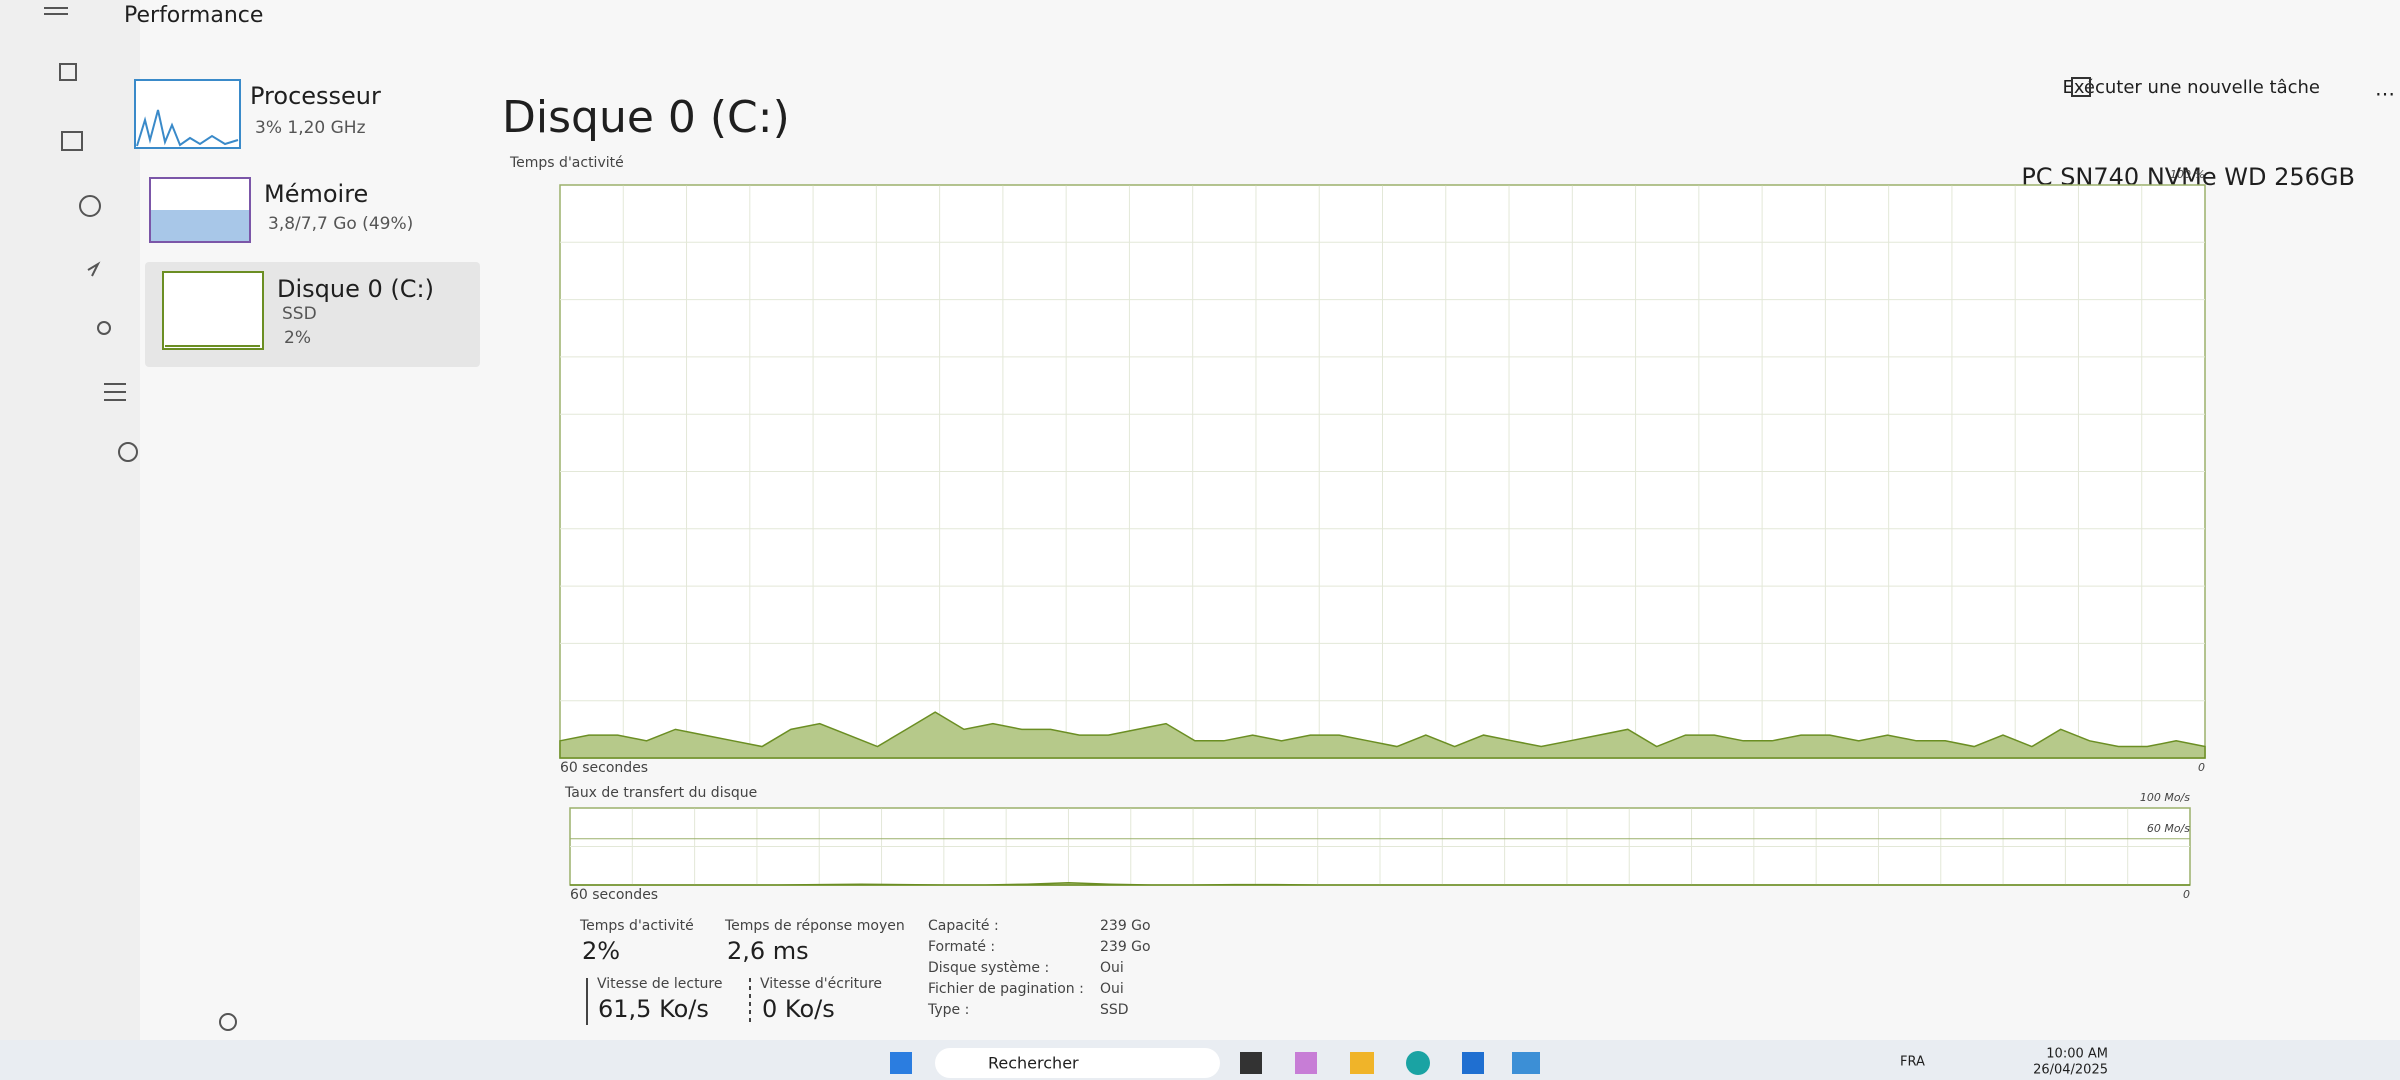 The height and width of the screenshot is (1080, 2400). Describe the element at coordinates (948, 1010) in the screenshot. I see `property-label: Type :` at that location.